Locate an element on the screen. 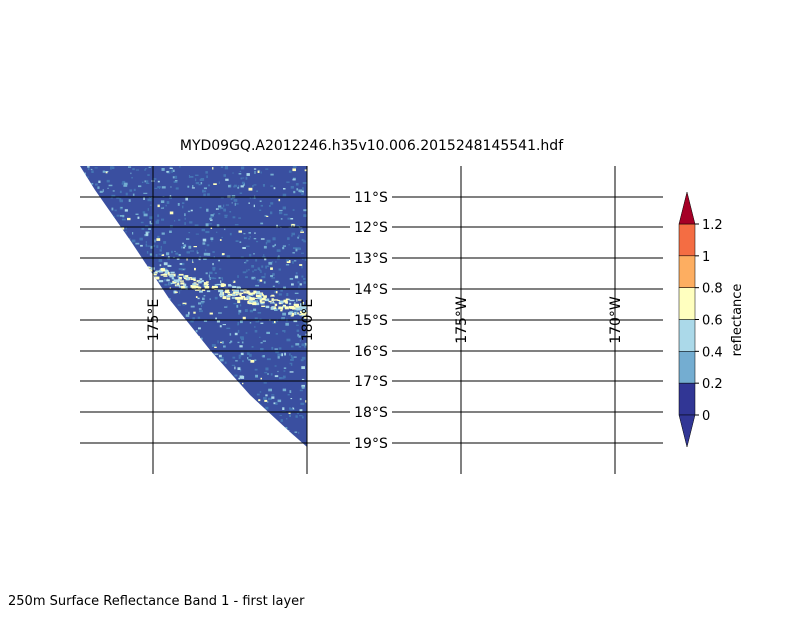 The image size is (800, 640). latitude-label: 11°S is located at coordinates (371, 198).